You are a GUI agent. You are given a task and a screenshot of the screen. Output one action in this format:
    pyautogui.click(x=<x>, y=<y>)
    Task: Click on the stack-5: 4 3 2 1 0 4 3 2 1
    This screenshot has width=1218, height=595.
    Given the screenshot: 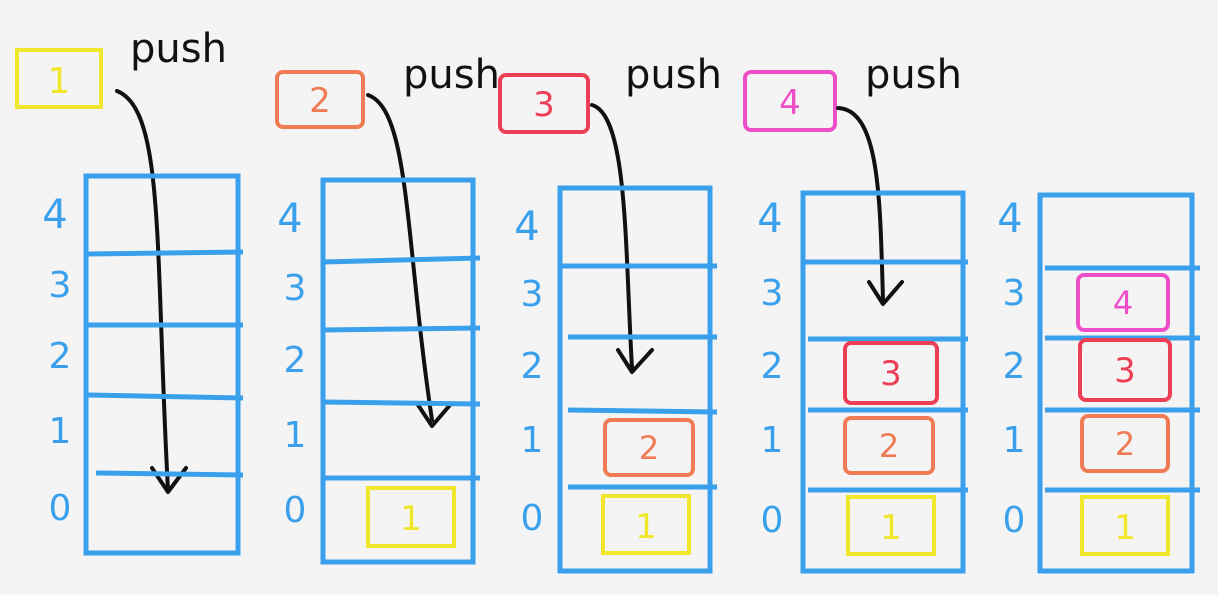 What is the action you would take?
    pyautogui.click(x=1098, y=383)
    